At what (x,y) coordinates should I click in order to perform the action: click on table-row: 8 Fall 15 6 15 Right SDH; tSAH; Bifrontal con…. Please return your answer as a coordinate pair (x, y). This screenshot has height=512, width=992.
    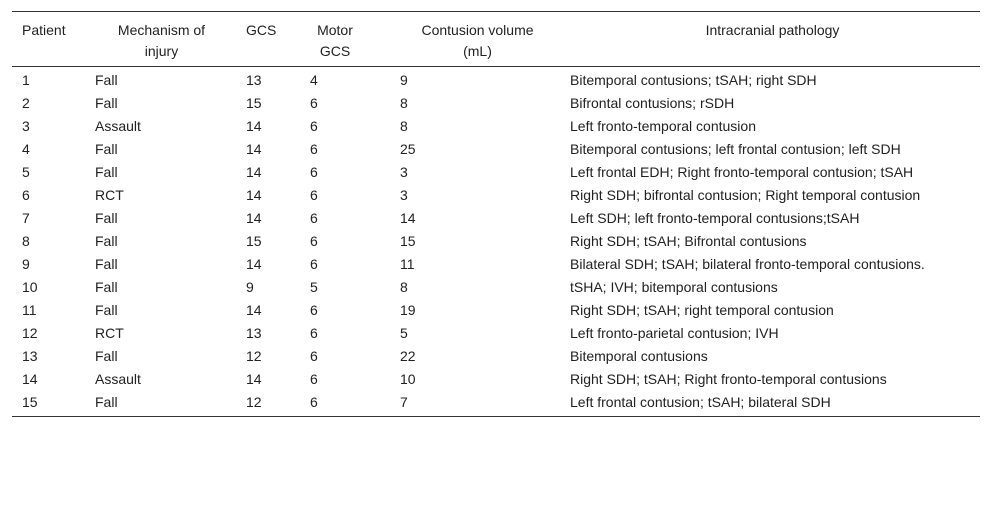
    Looking at the image, I should click on (496, 241).